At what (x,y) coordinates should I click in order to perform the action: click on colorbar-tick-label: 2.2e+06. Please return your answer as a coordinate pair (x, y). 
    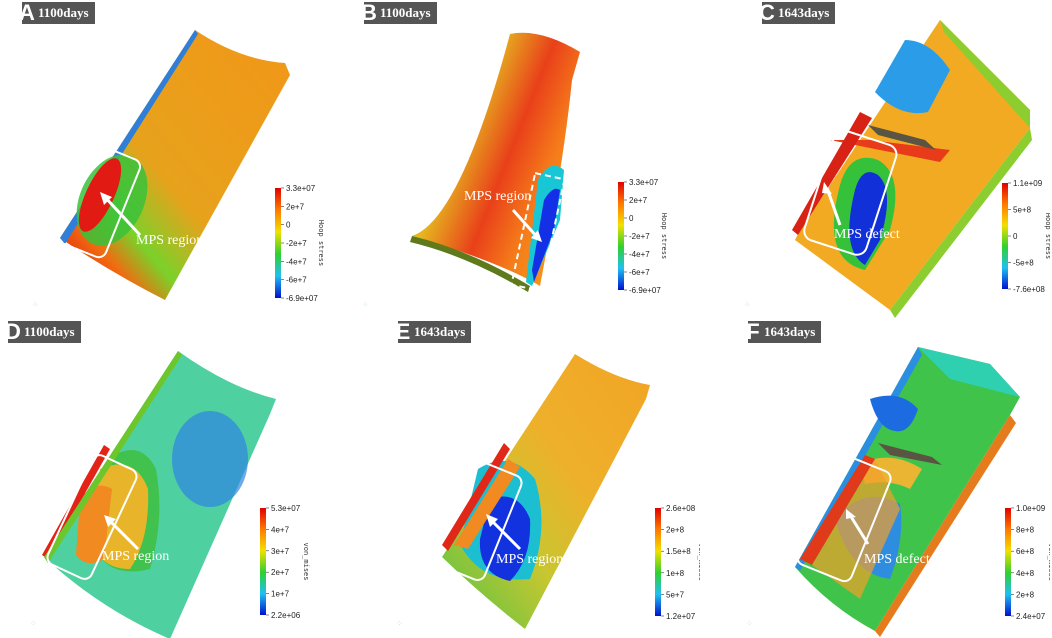
    Looking at the image, I should click on (286, 615).